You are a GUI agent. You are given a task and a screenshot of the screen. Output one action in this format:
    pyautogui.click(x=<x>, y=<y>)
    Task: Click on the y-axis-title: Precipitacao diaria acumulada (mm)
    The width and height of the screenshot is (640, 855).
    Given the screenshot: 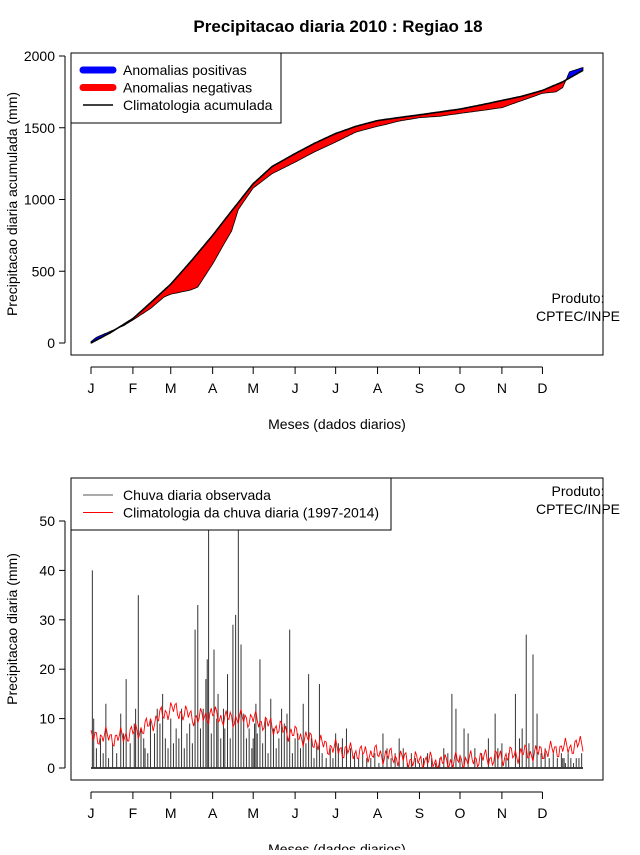 What is the action you would take?
    pyautogui.click(x=12, y=204)
    